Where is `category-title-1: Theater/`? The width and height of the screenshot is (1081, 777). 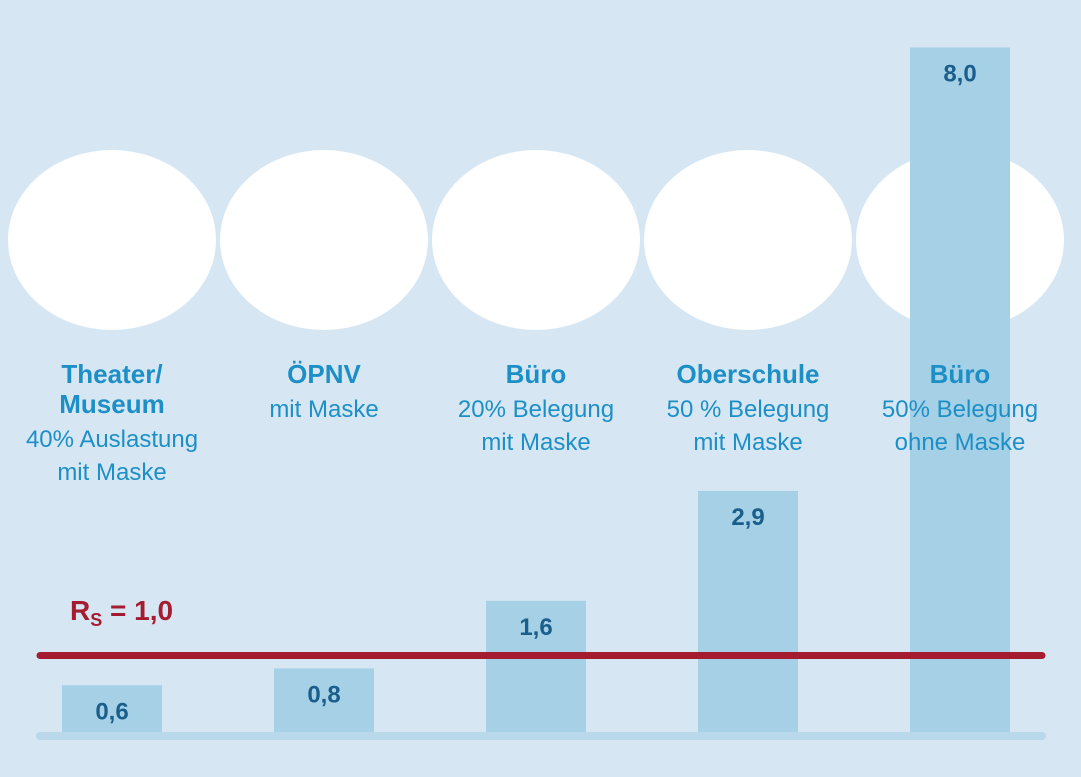
category-title-1: Theater/ is located at coordinates (111, 374).